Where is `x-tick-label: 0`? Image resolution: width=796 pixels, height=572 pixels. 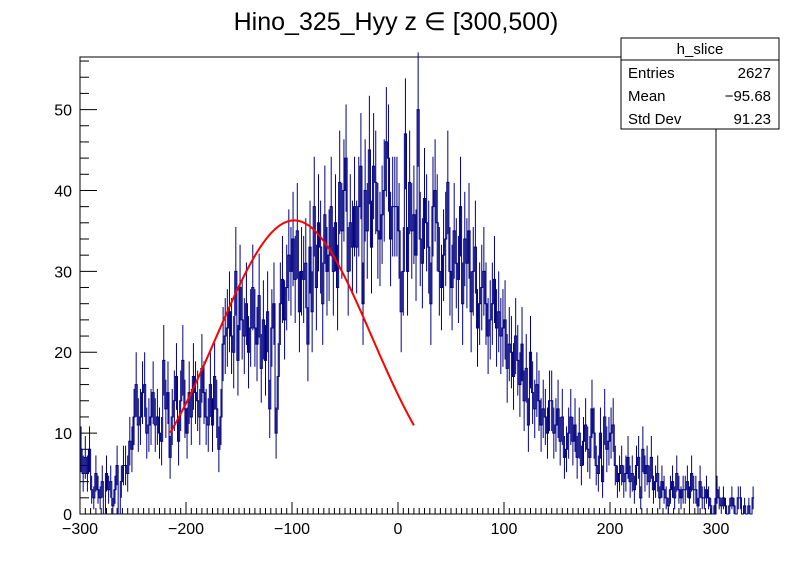 x-tick-label: 0 is located at coordinates (398, 529).